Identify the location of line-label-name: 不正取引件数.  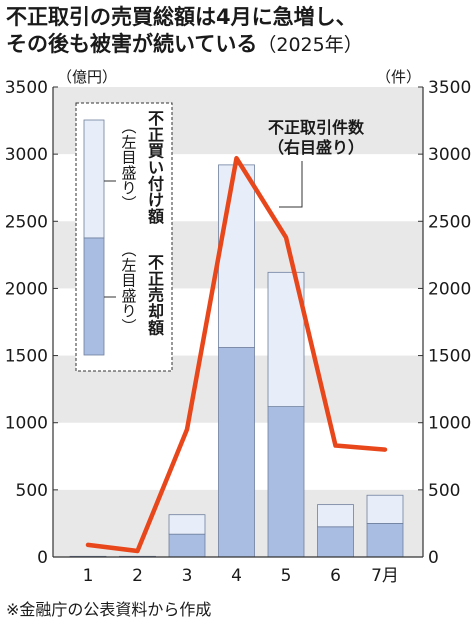
(316, 127).